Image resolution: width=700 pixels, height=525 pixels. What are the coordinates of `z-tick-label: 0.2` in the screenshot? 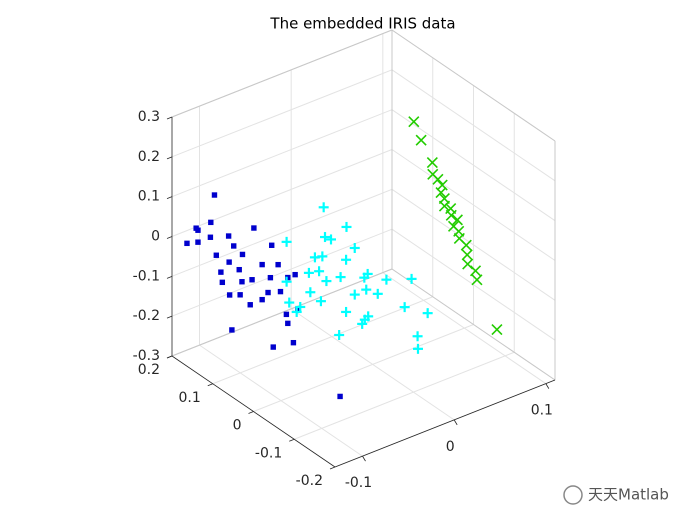 It's located at (149, 157).